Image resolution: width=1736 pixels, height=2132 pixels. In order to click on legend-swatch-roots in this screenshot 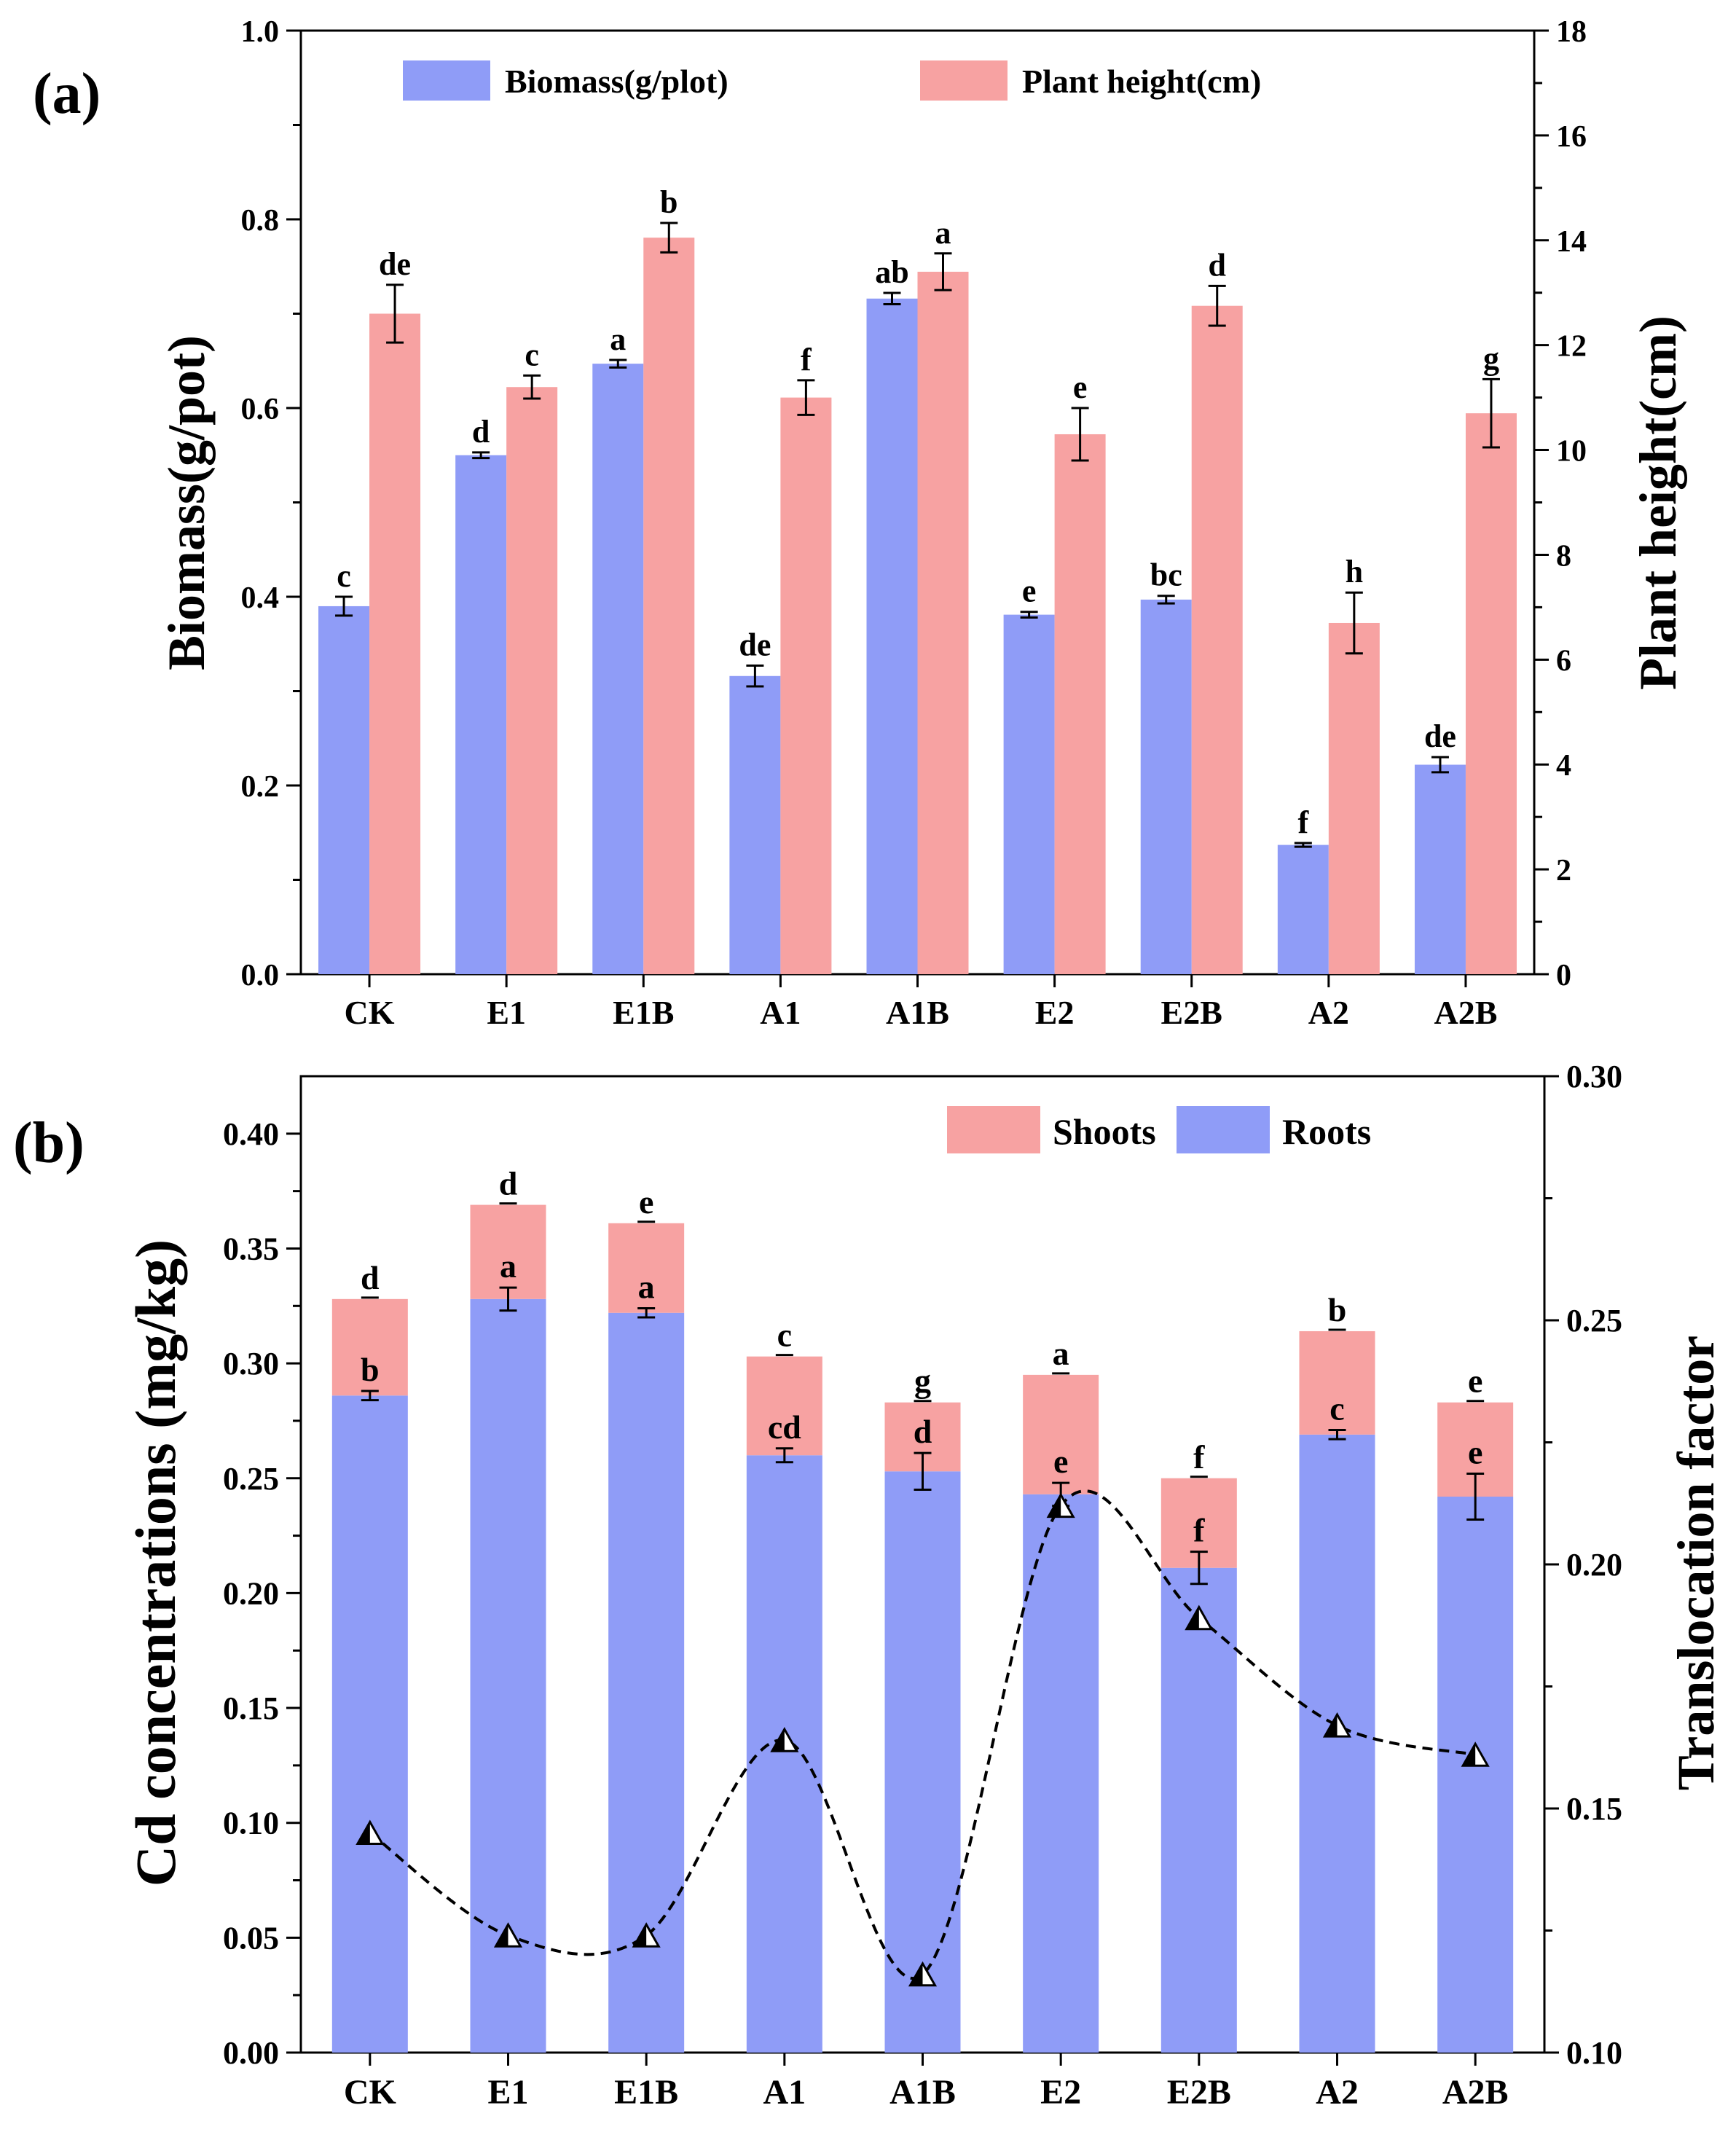, I will do `click(1223, 1129)`.